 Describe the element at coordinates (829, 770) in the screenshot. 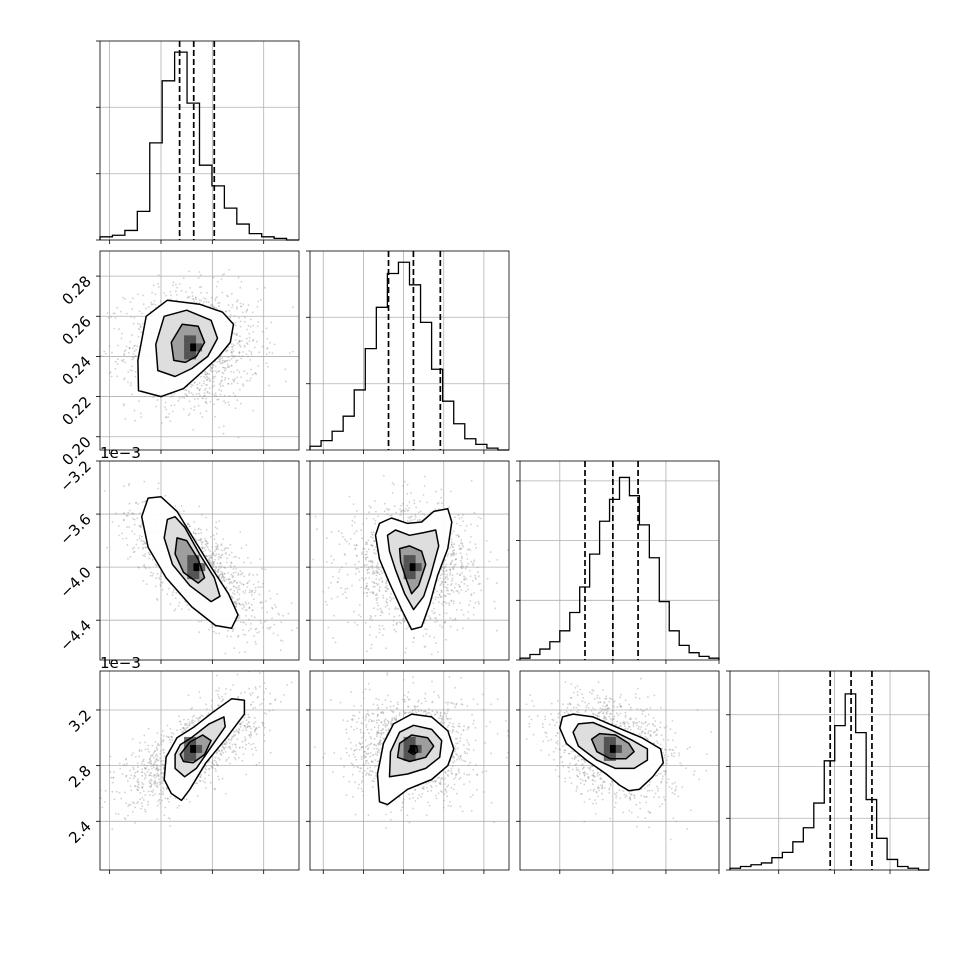

I see `panel-frame` at that location.